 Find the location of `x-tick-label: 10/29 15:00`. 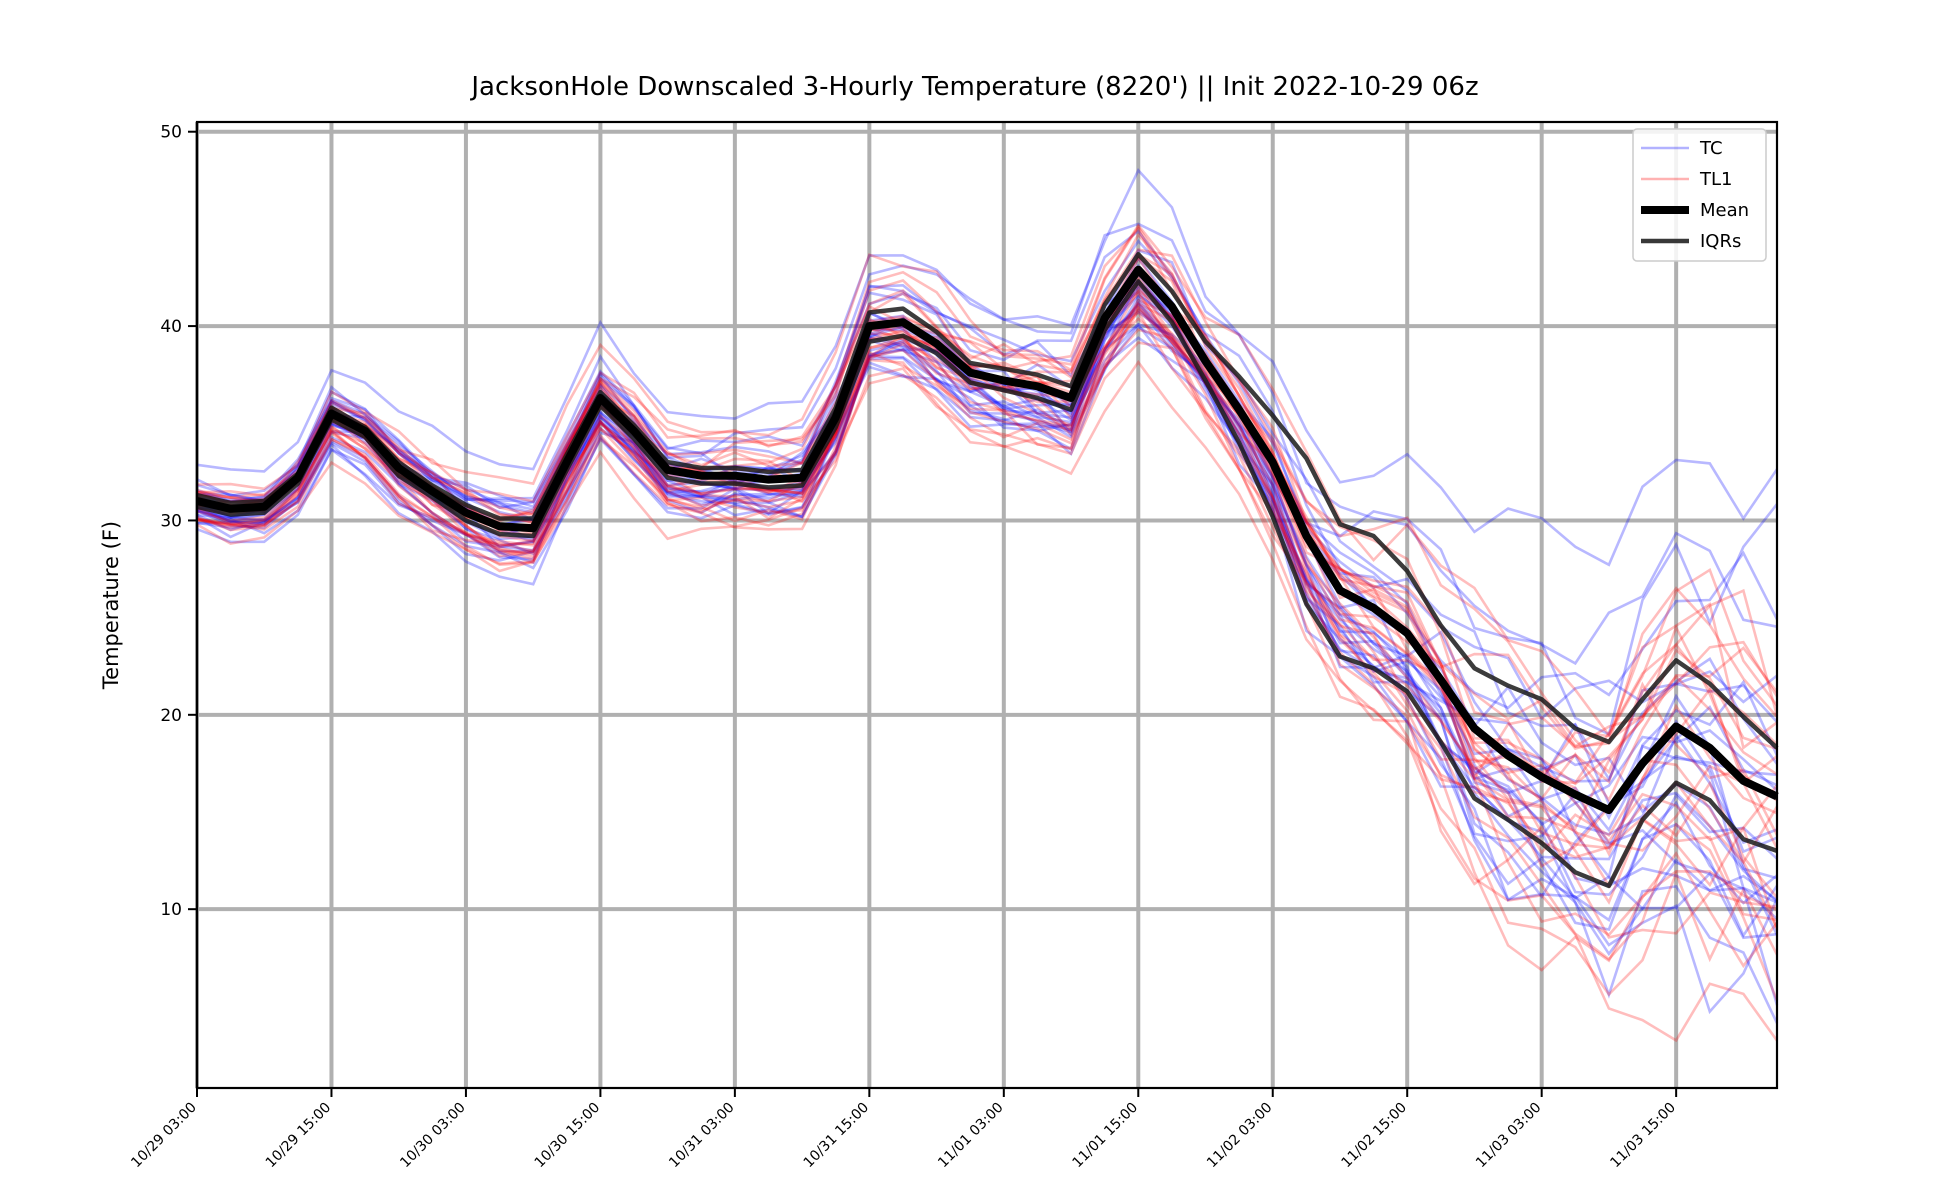

x-tick-label: 10/29 15:00 is located at coordinates (299, 1136).